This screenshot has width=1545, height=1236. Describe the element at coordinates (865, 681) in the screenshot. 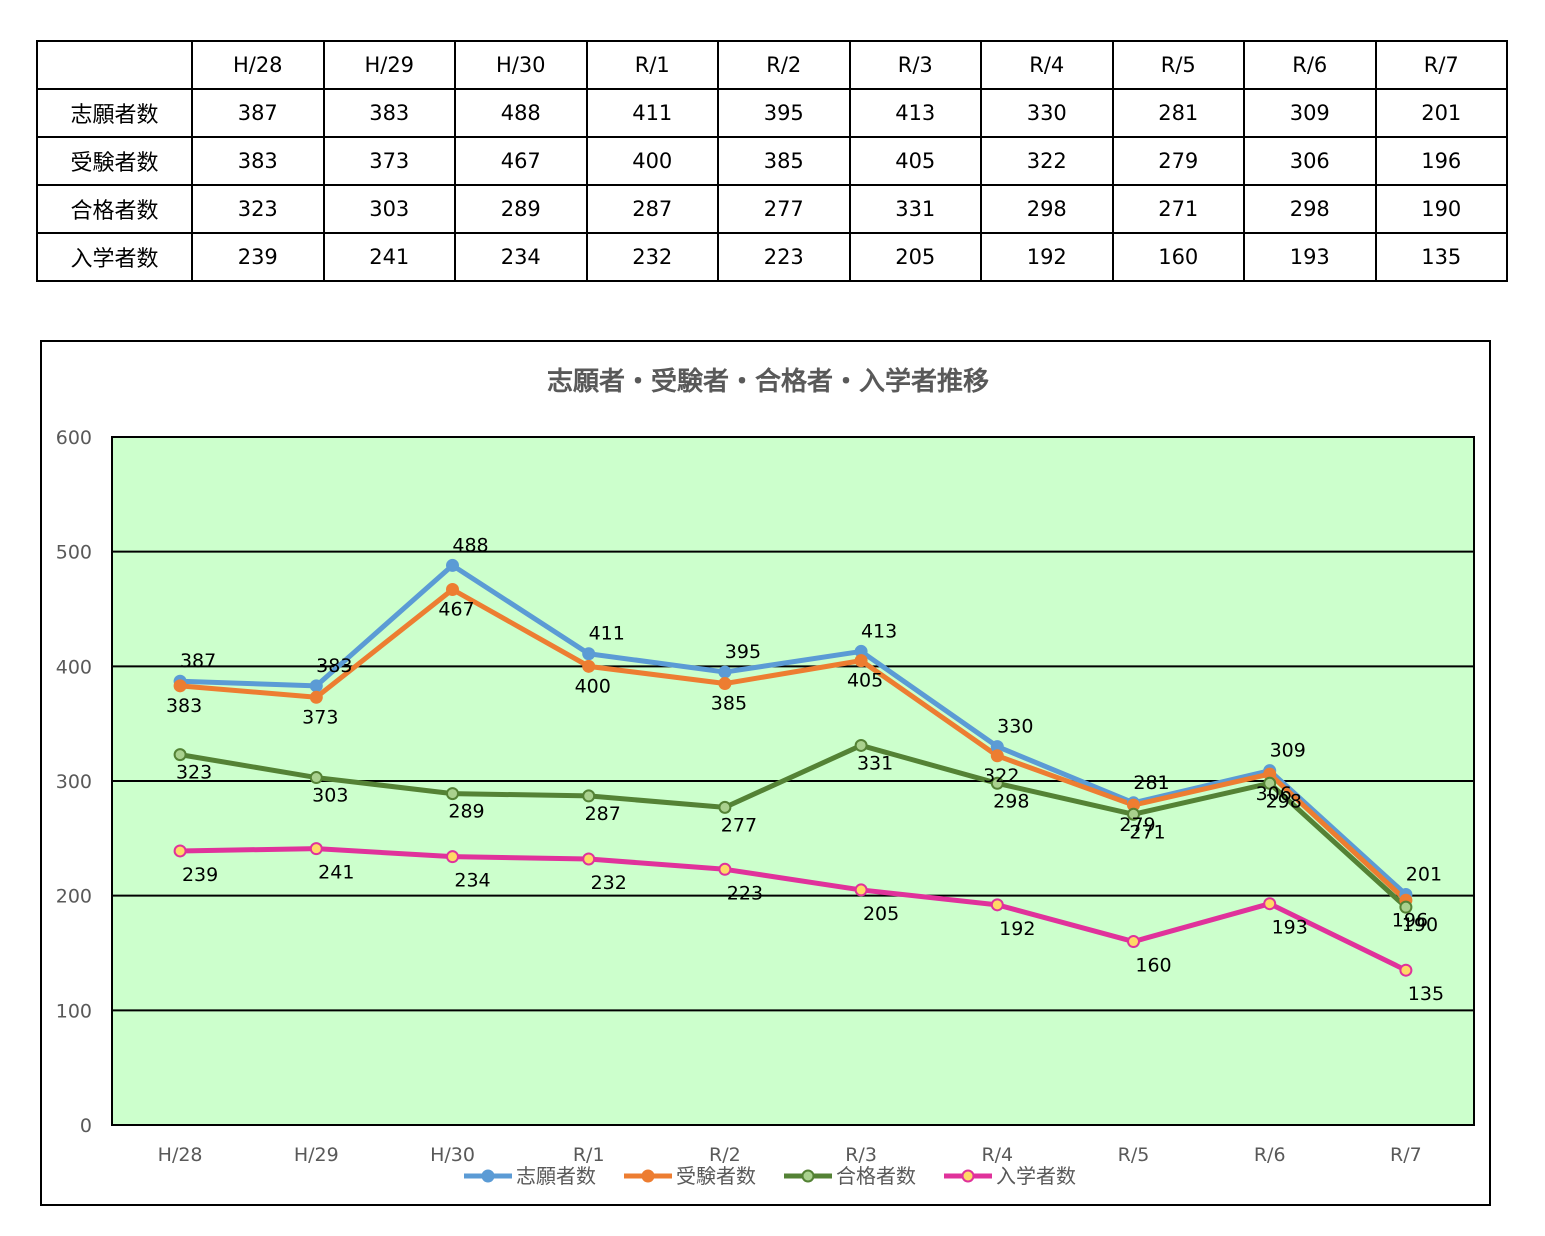

I see `data-label: 405` at that location.